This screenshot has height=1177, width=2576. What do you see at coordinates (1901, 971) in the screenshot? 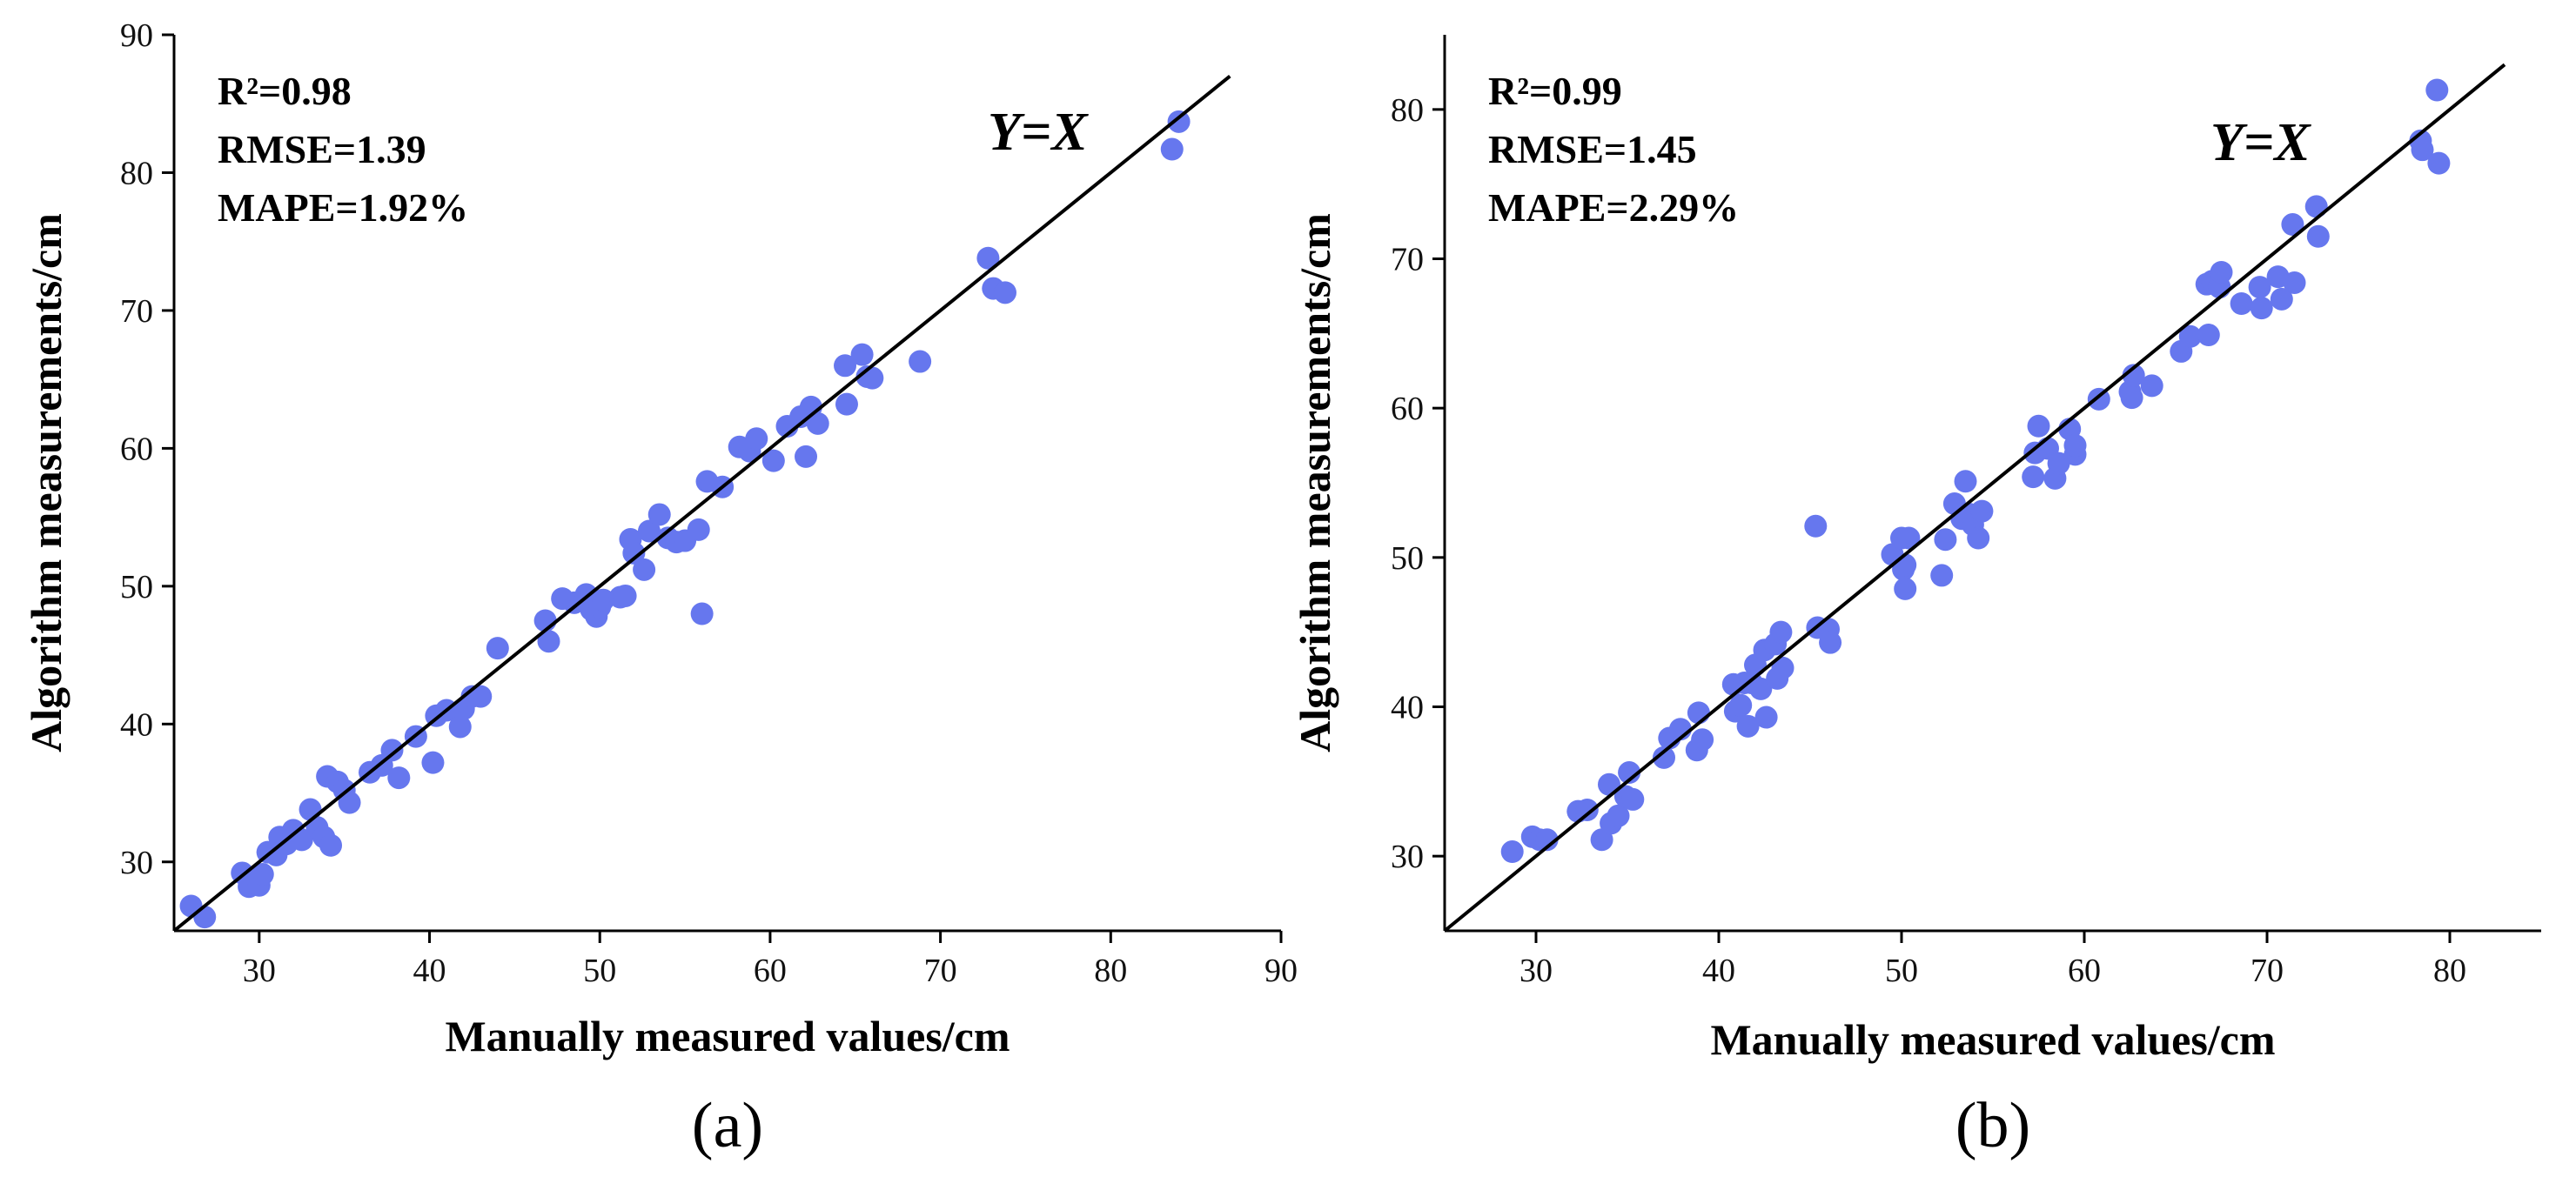
I see `x-tick-label: 50` at bounding box center [1901, 971].